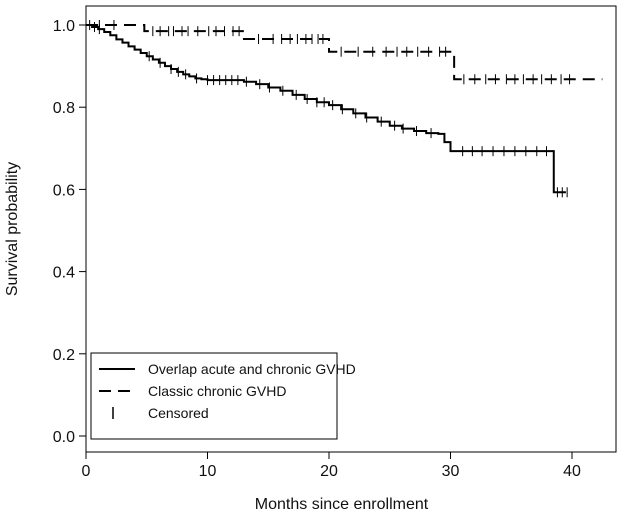  What do you see at coordinates (329, 471) in the screenshot?
I see `x-tick-label: 20` at bounding box center [329, 471].